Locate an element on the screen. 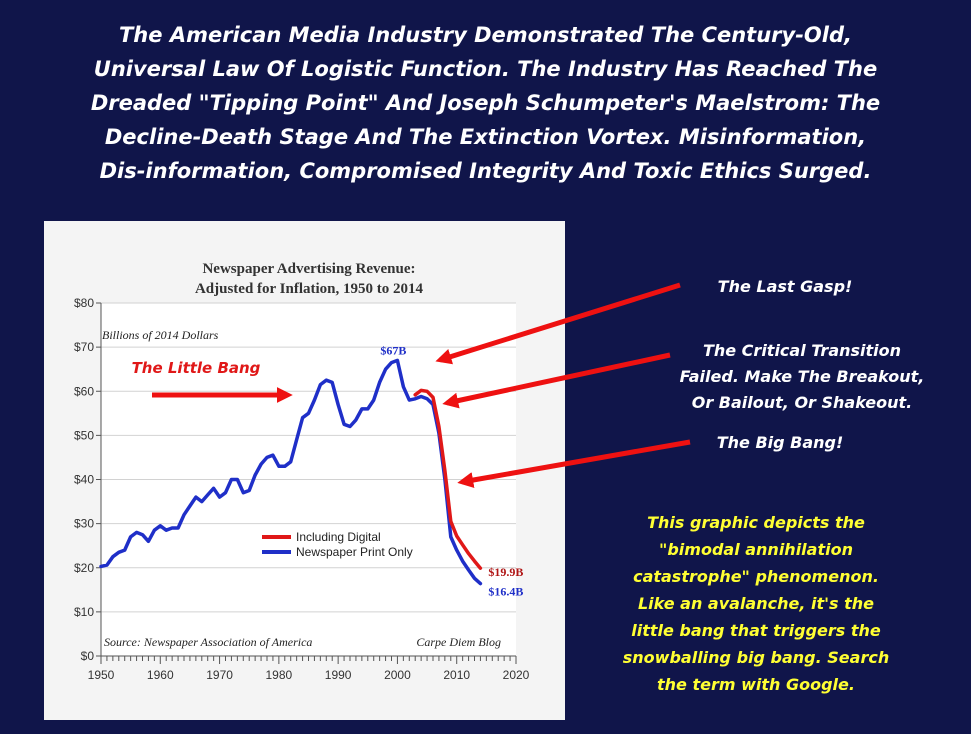 This screenshot has width=971, height=734. source-note: Source: Newspaper Association of America is located at coordinates (208, 642).